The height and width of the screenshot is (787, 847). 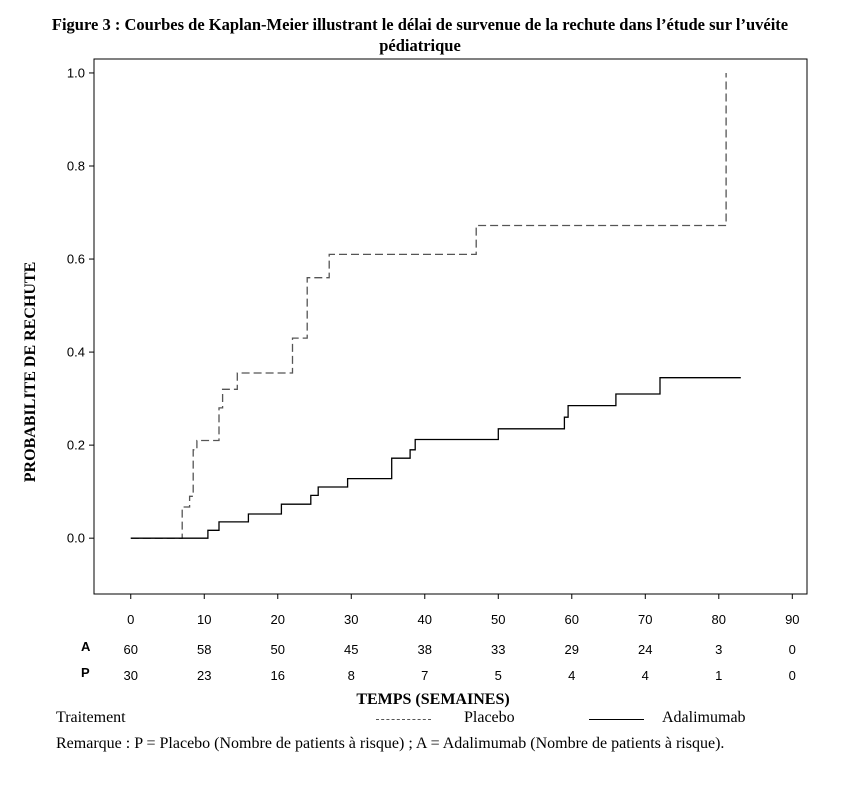 I want to click on risk-count-P-4: 7, so click(x=424, y=675).